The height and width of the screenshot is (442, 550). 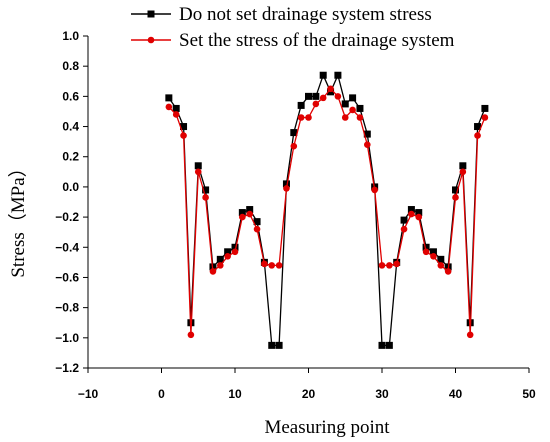 I want to click on y-tick-label: 0.6, so click(x=70, y=96).